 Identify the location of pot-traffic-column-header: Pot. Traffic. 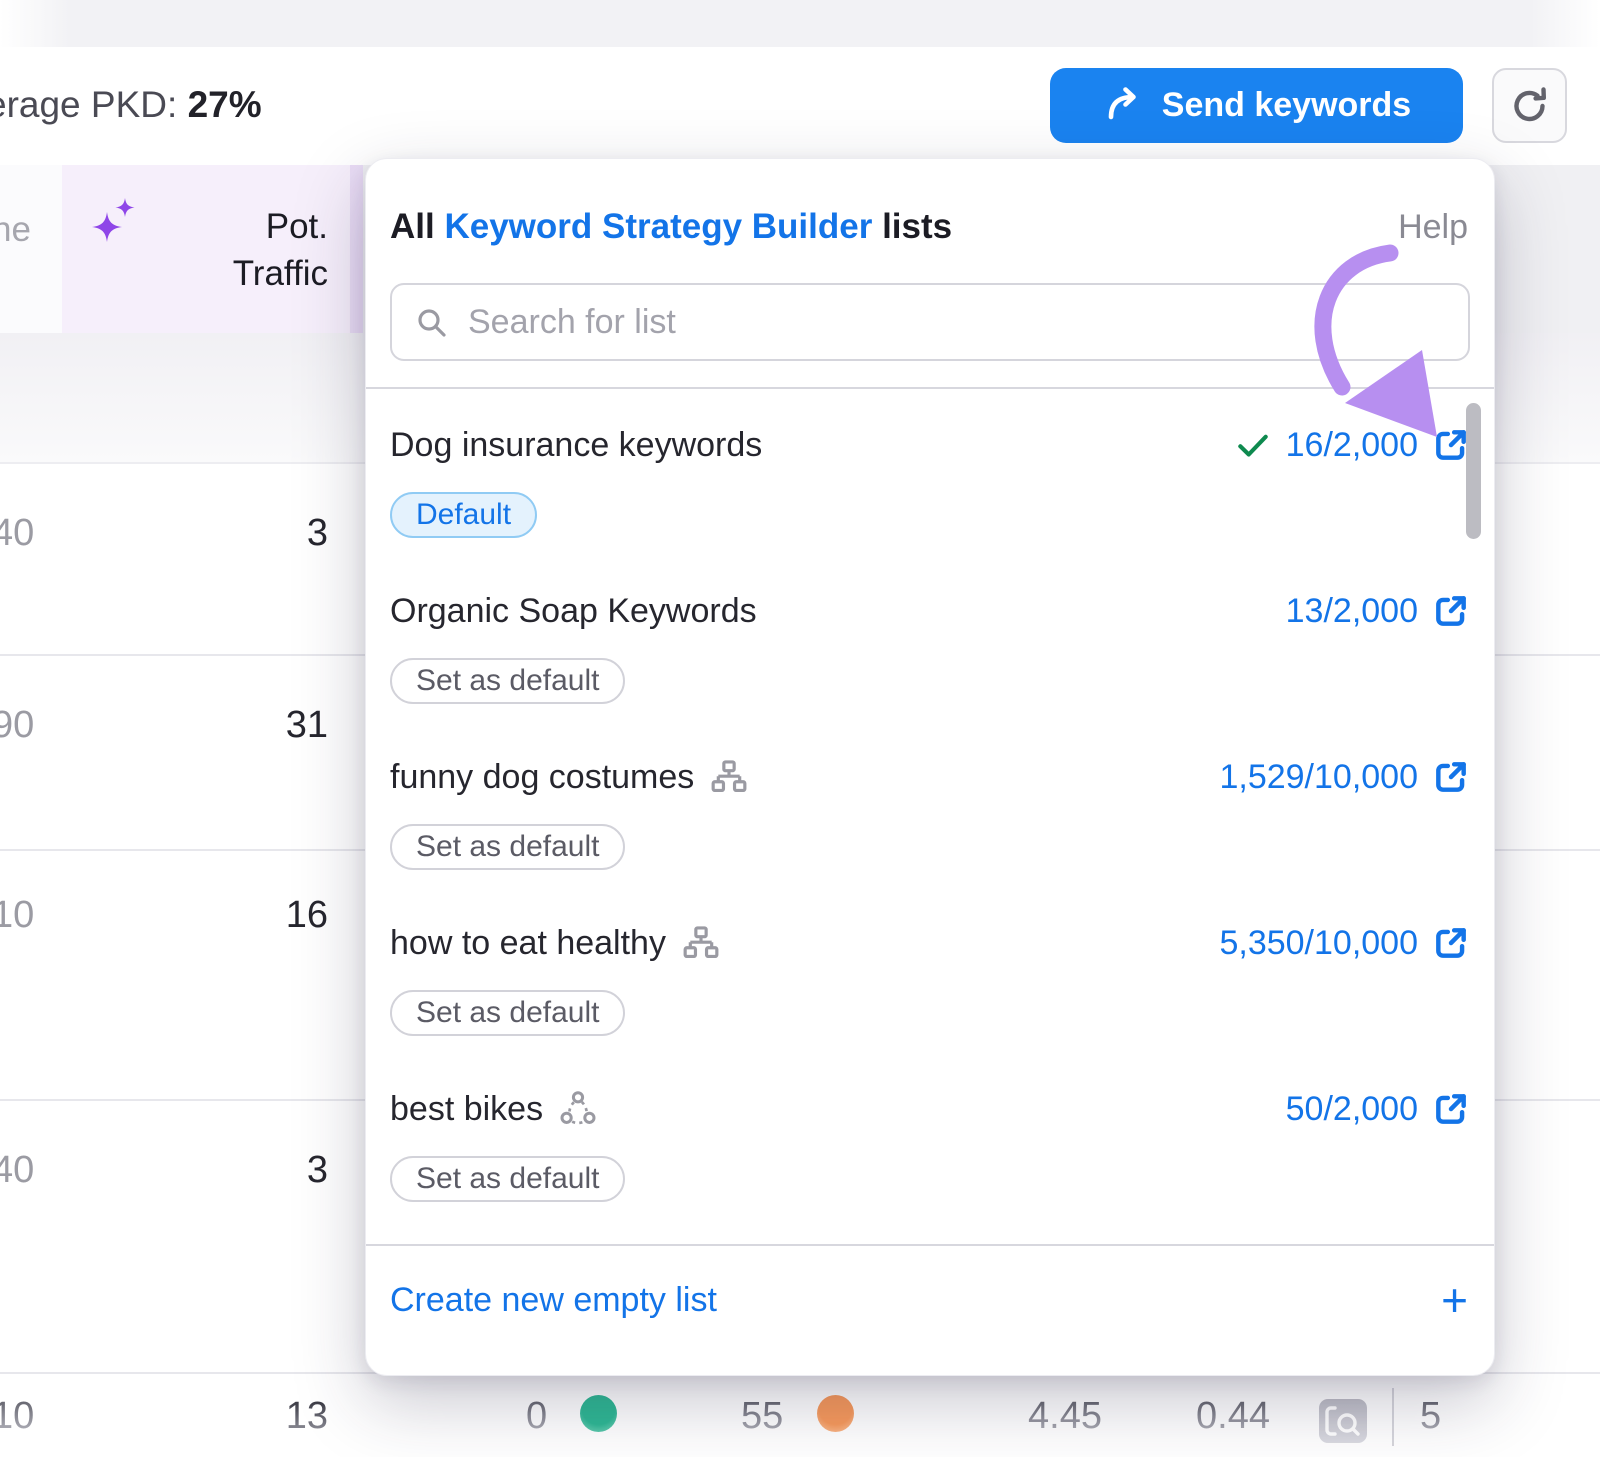
(280, 250).